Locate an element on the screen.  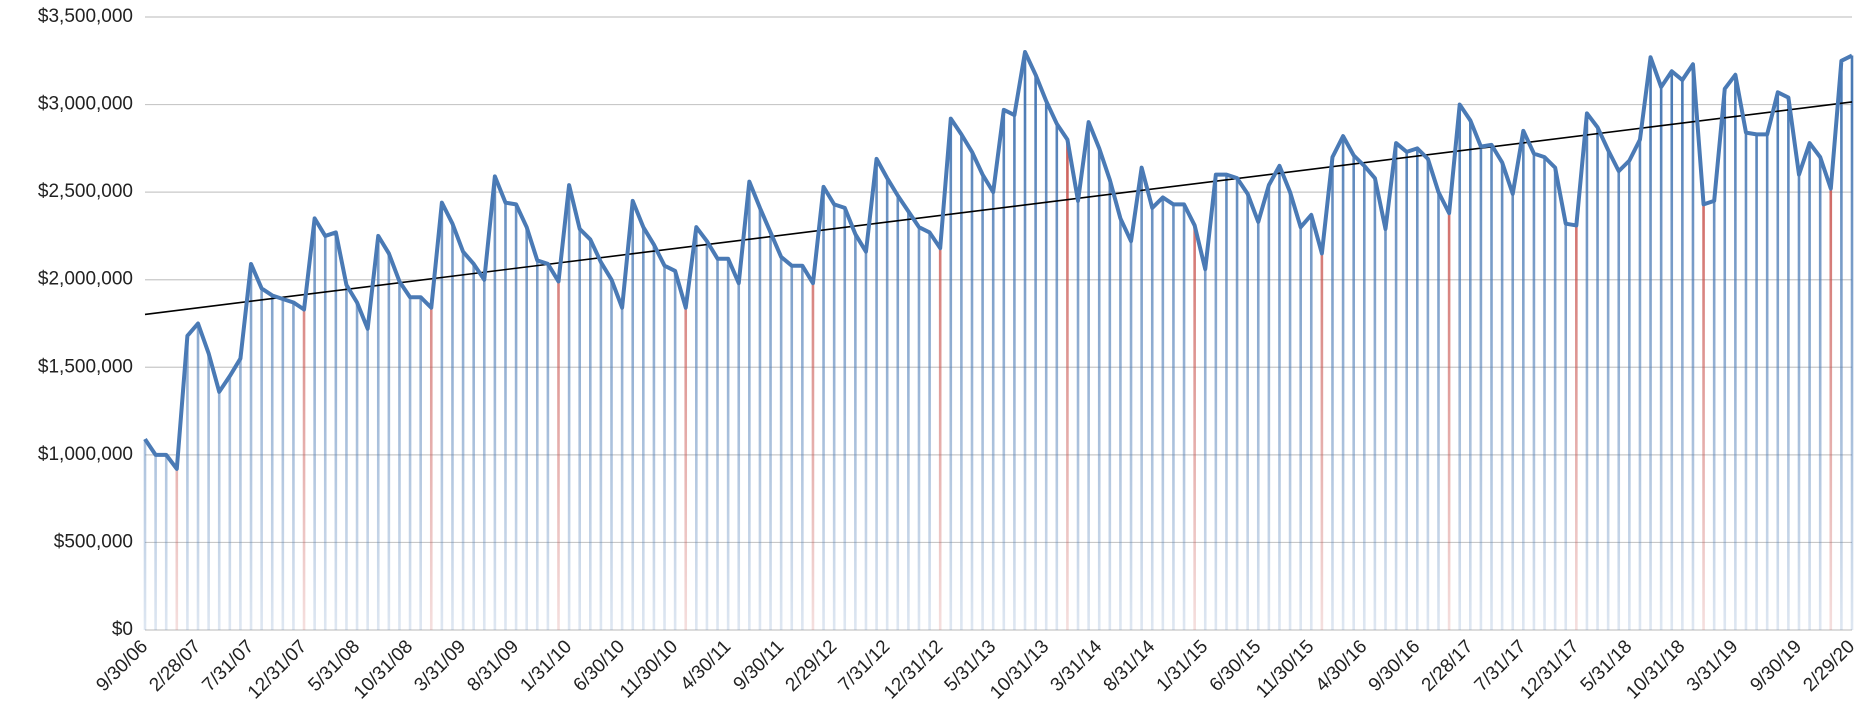
y-tick-label: $3,500,000 is located at coordinates (85, 16).